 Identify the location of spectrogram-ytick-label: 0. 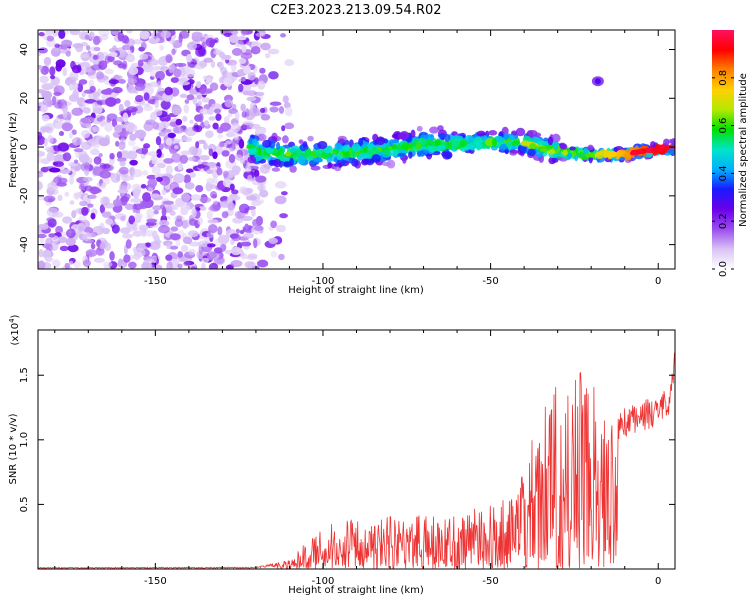
(24, 147).